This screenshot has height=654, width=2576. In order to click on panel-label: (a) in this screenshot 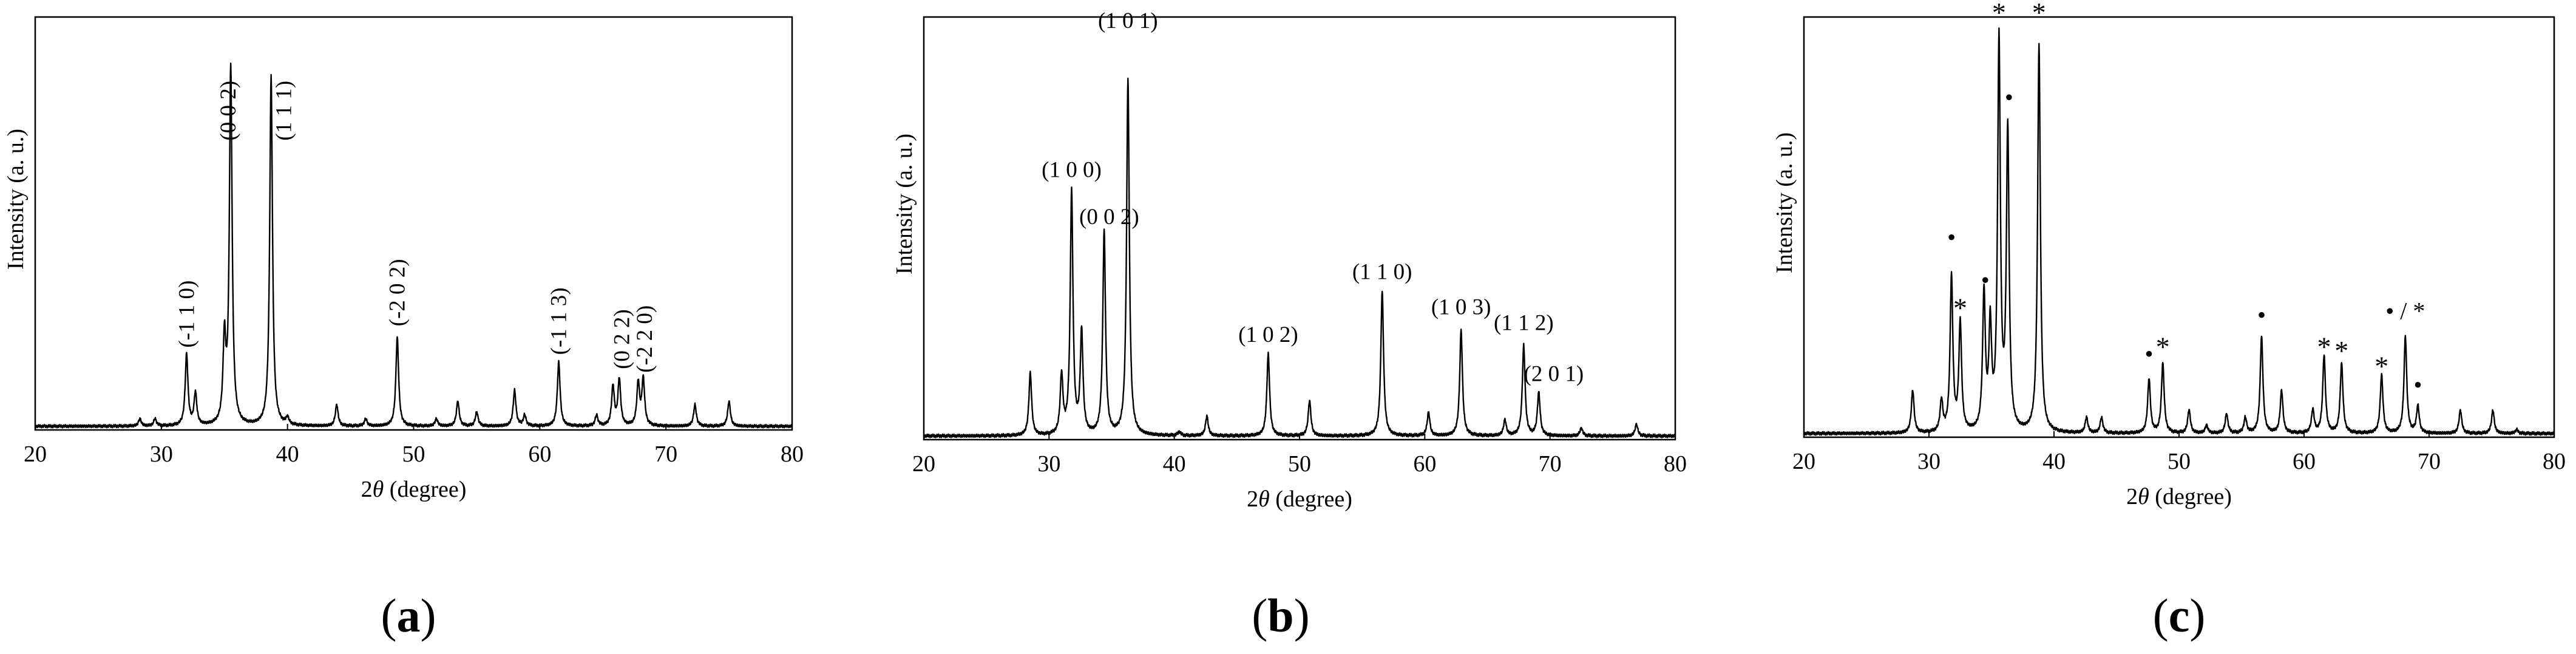, I will do `click(409, 616)`.